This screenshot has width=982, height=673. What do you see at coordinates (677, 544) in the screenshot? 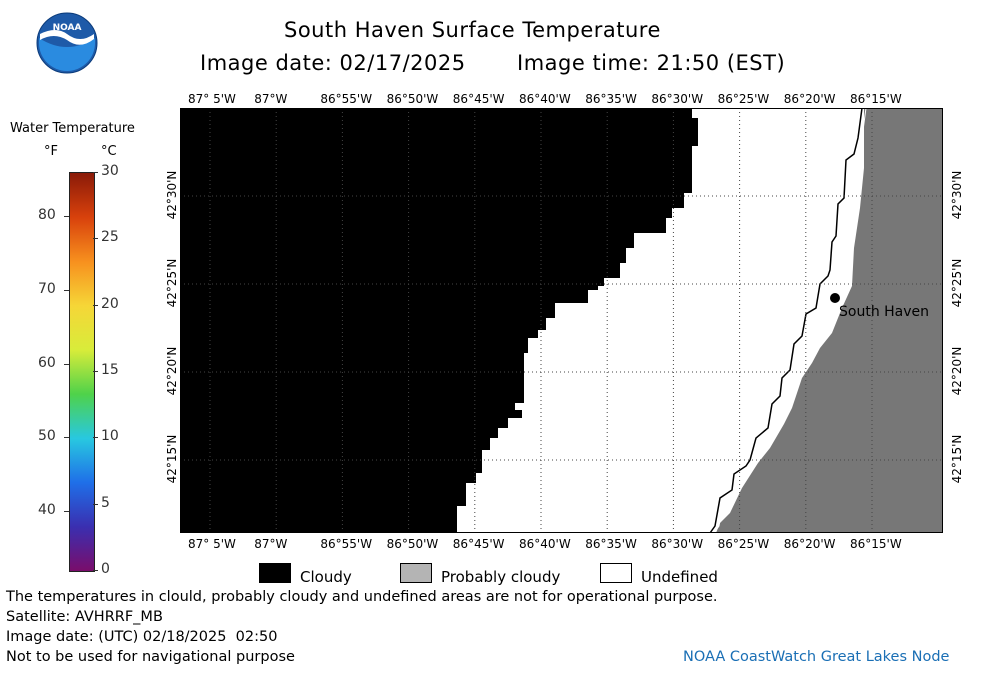
I see `bottom-longitude-label: 86°30'W` at bounding box center [677, 544].